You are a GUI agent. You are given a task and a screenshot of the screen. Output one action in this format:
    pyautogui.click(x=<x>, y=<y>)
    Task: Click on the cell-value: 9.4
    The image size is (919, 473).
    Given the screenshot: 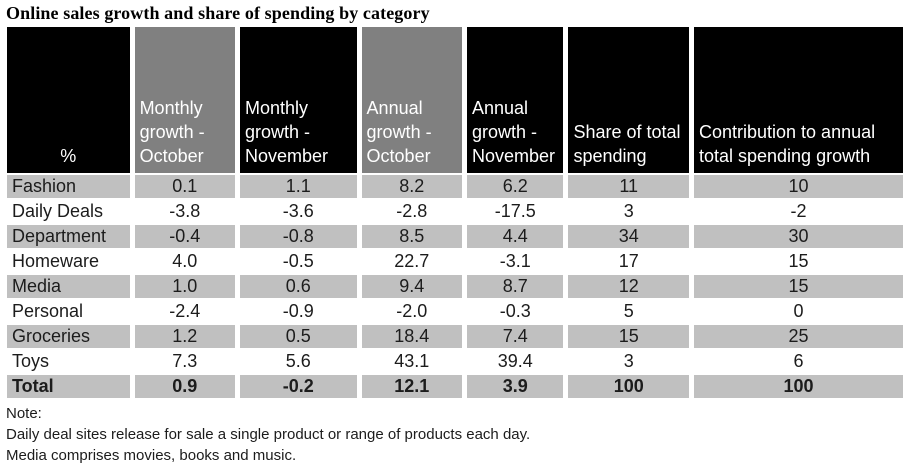 What is the action you would take?
    pyautogui.click(x=411, y=286)
    